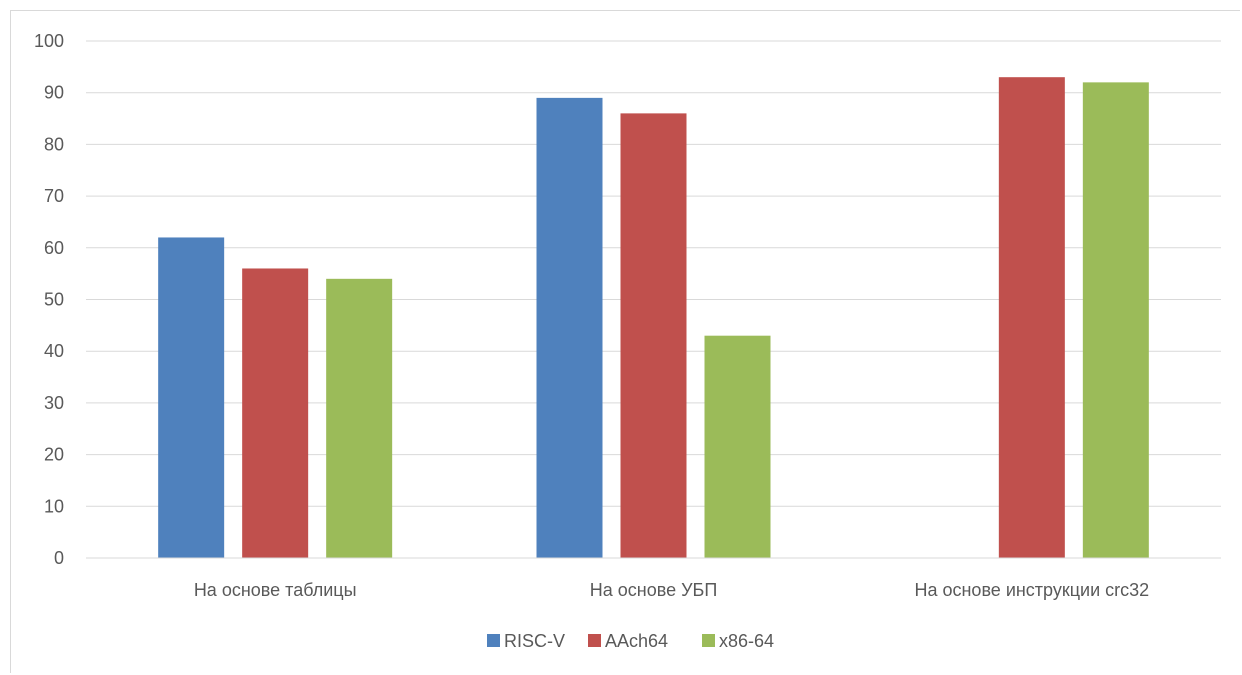  What do you see at coordinates (54, 196) in the screenshot?
I see `y-tick-label: 70` at bounding box center [54, 196].